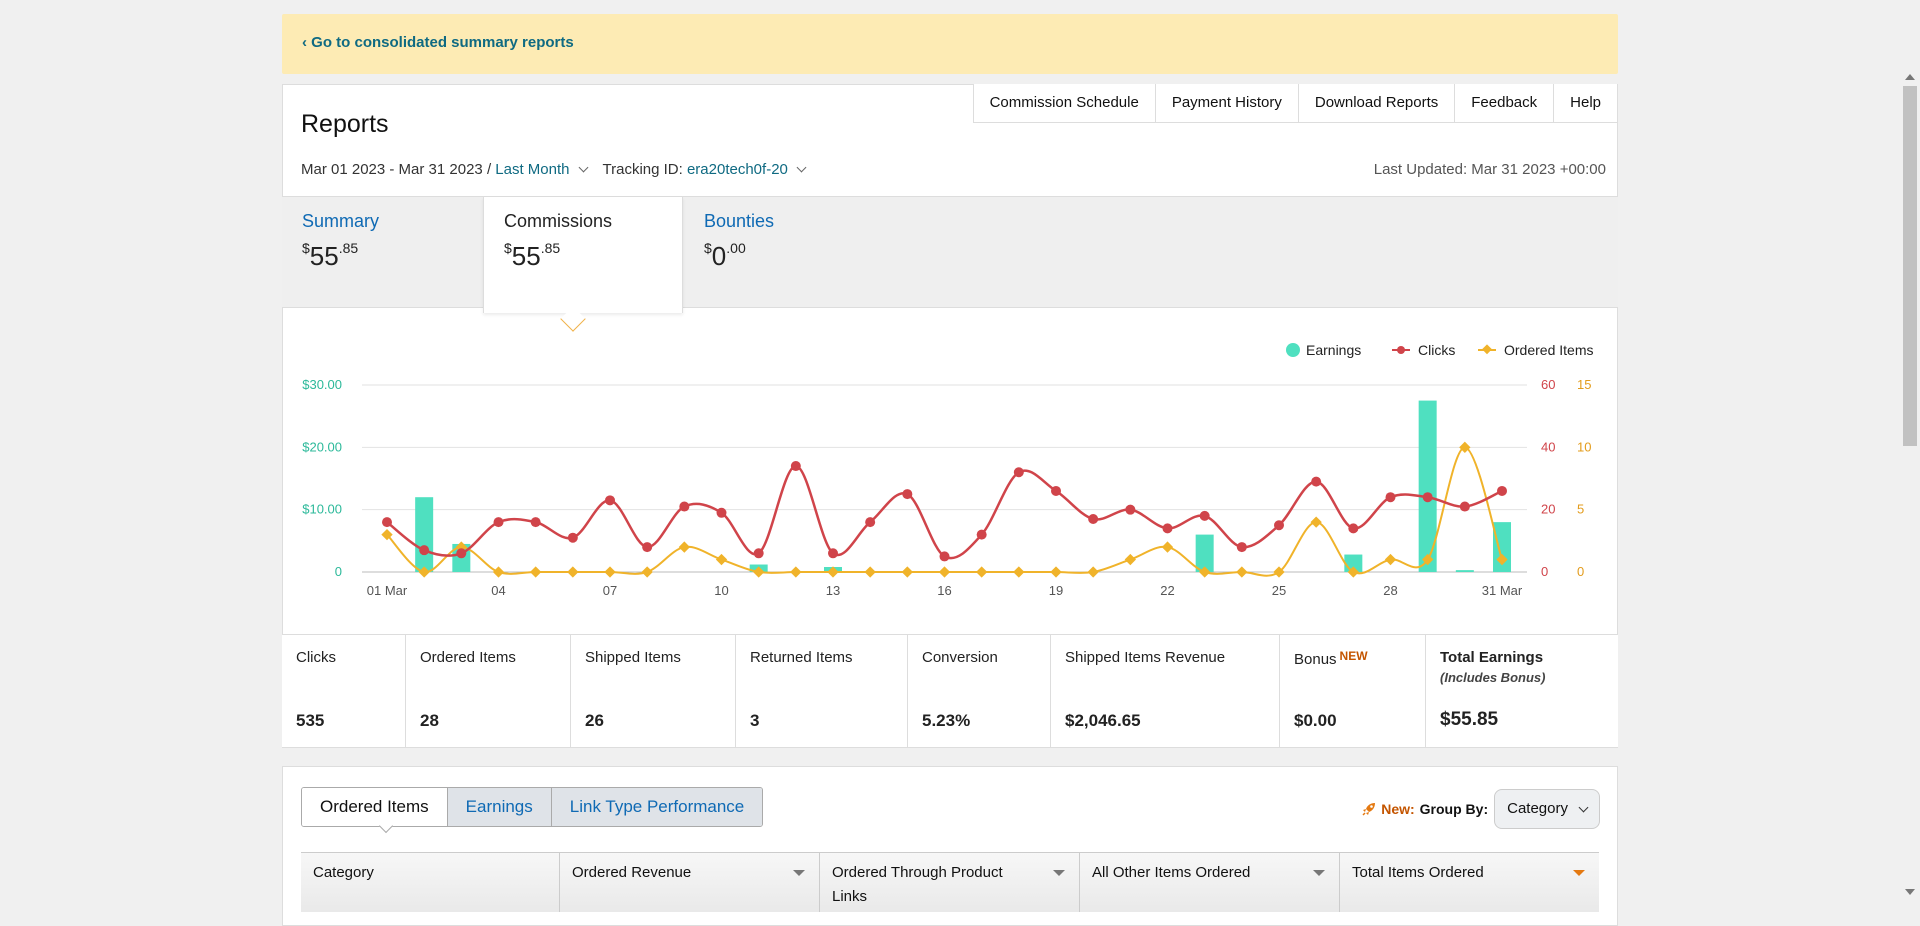 Image resolution: width=1920 pixels, height=926 pixels. Describe the element at coordinates (725, 255) in the screenshot. I see `tab-bounties-value: $0.00` at that location.